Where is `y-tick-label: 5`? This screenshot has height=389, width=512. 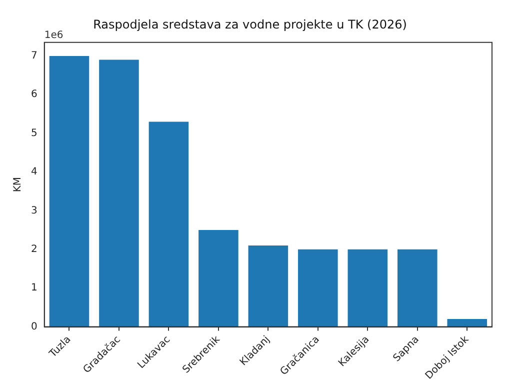
y-tick-label: 5 is located at coordinates (34, 133).